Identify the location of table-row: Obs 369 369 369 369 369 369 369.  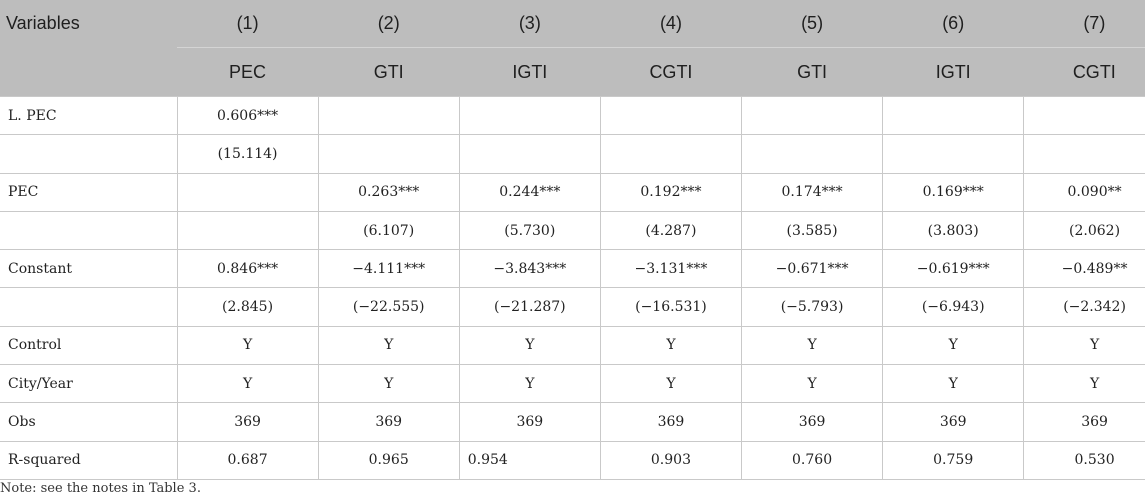
(572, 422).